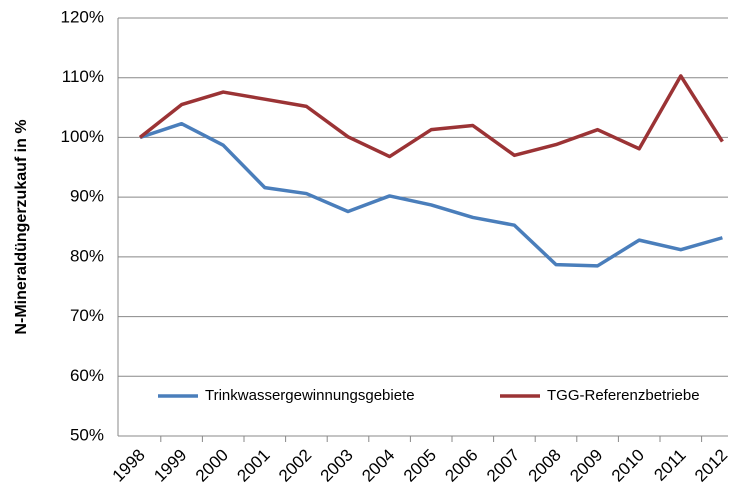 This screenshot has height=500, width=731. Describe the element at coordinates (21, 226) in the screenshot. I see `y-axis-title: N-Mineraldüngerzukauf in %` at that location.